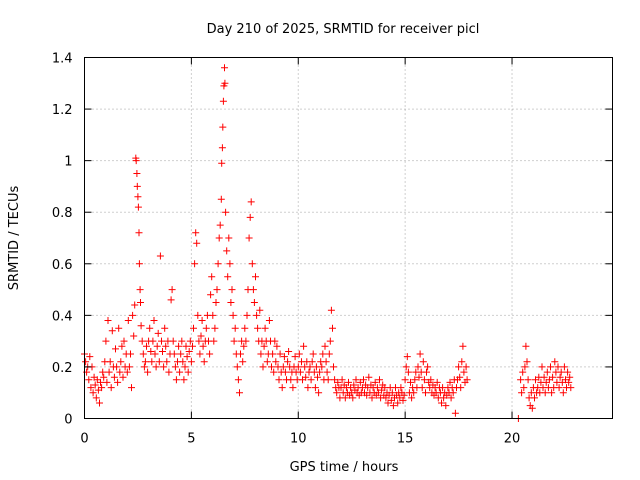  Describe the element at coordinates (62, 316) in the screenshot. I see `y-tick-label: 0.4` at that location.